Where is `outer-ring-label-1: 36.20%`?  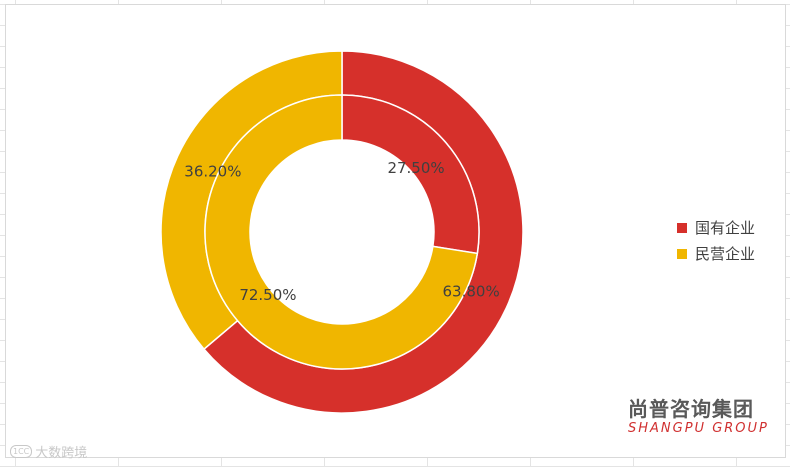 outer-ring-label-1: 36.20% is located at coordinates (212, 172).